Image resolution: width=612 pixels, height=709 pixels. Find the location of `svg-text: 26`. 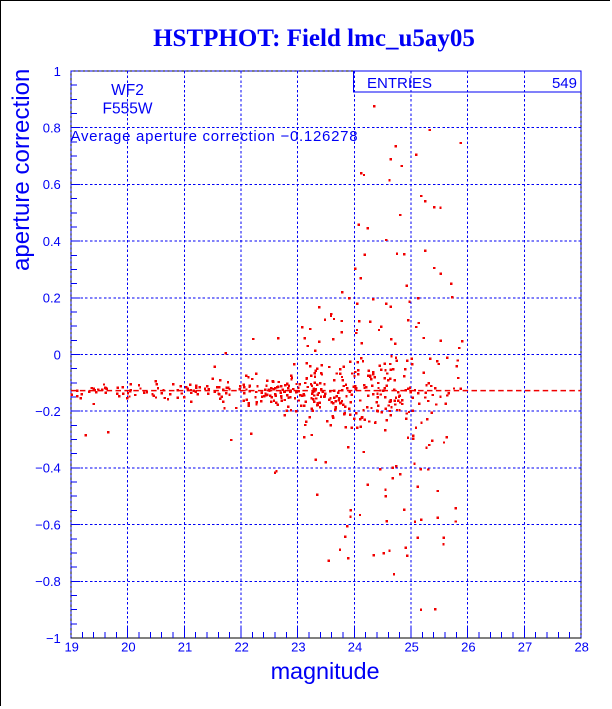

svg-text: 26 is located at coordinates (468, 647).